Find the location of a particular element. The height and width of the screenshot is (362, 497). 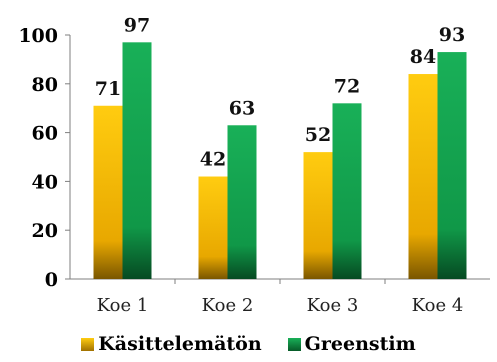

y-tick-label: 100 is located at coordinates (38, 36).